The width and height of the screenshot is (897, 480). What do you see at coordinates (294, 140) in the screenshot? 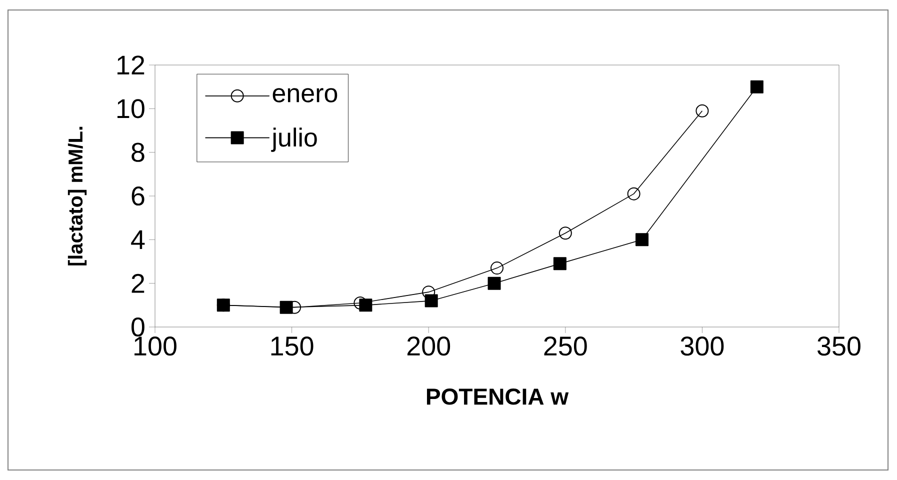
I see `legend-label: julio` at bounding box center [294, 140].